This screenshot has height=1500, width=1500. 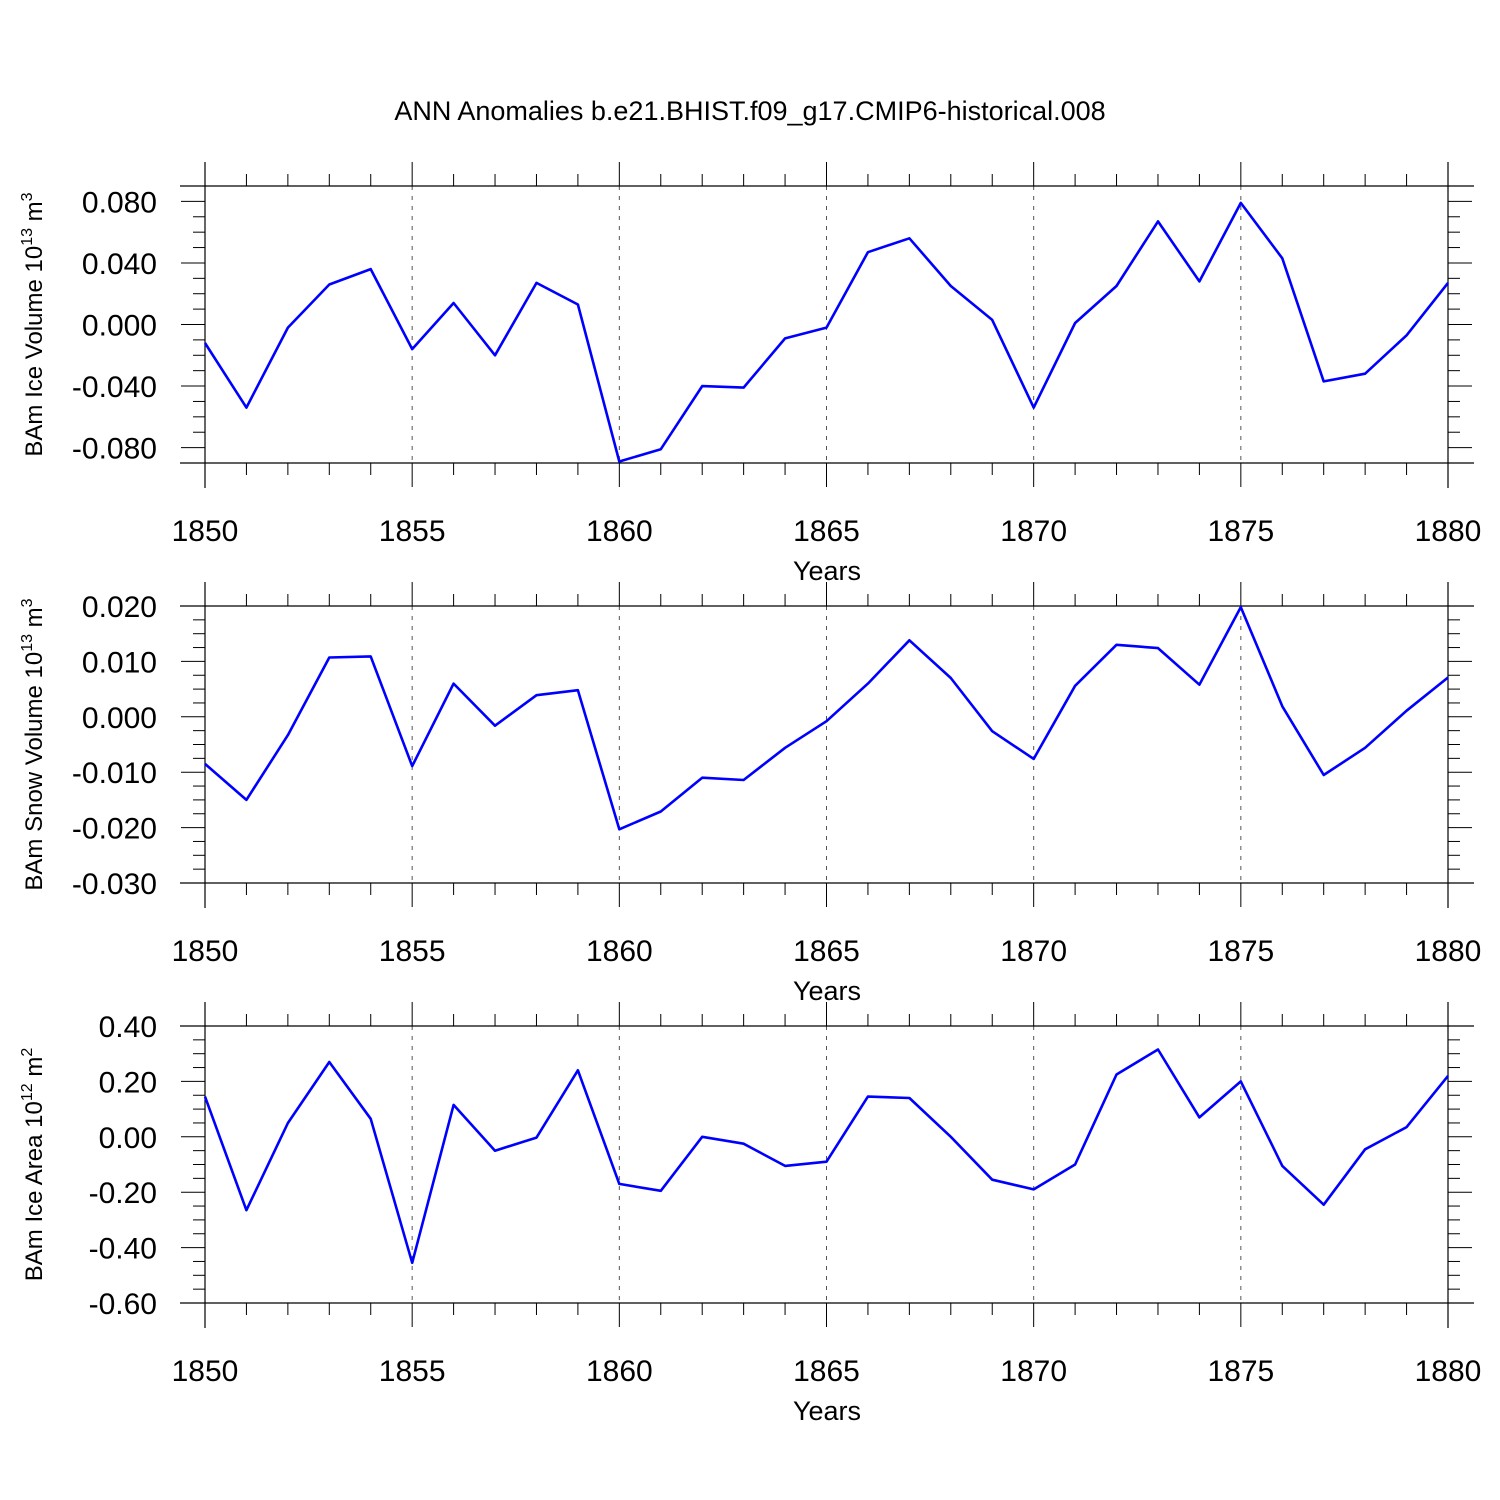 What do you see at coordinates (128, 1082) in the screenshot?
I see `y-tick-label: 0.20` at bounding box center [128, 1082].